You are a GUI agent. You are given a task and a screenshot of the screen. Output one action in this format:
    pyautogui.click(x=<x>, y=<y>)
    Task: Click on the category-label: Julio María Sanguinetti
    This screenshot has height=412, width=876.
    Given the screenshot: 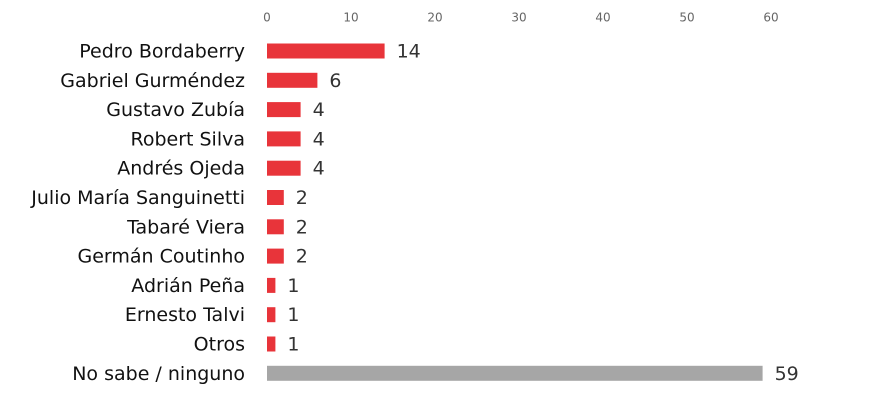 What is the action you would take?
    pyautogui.click(x=137, y=198)
    